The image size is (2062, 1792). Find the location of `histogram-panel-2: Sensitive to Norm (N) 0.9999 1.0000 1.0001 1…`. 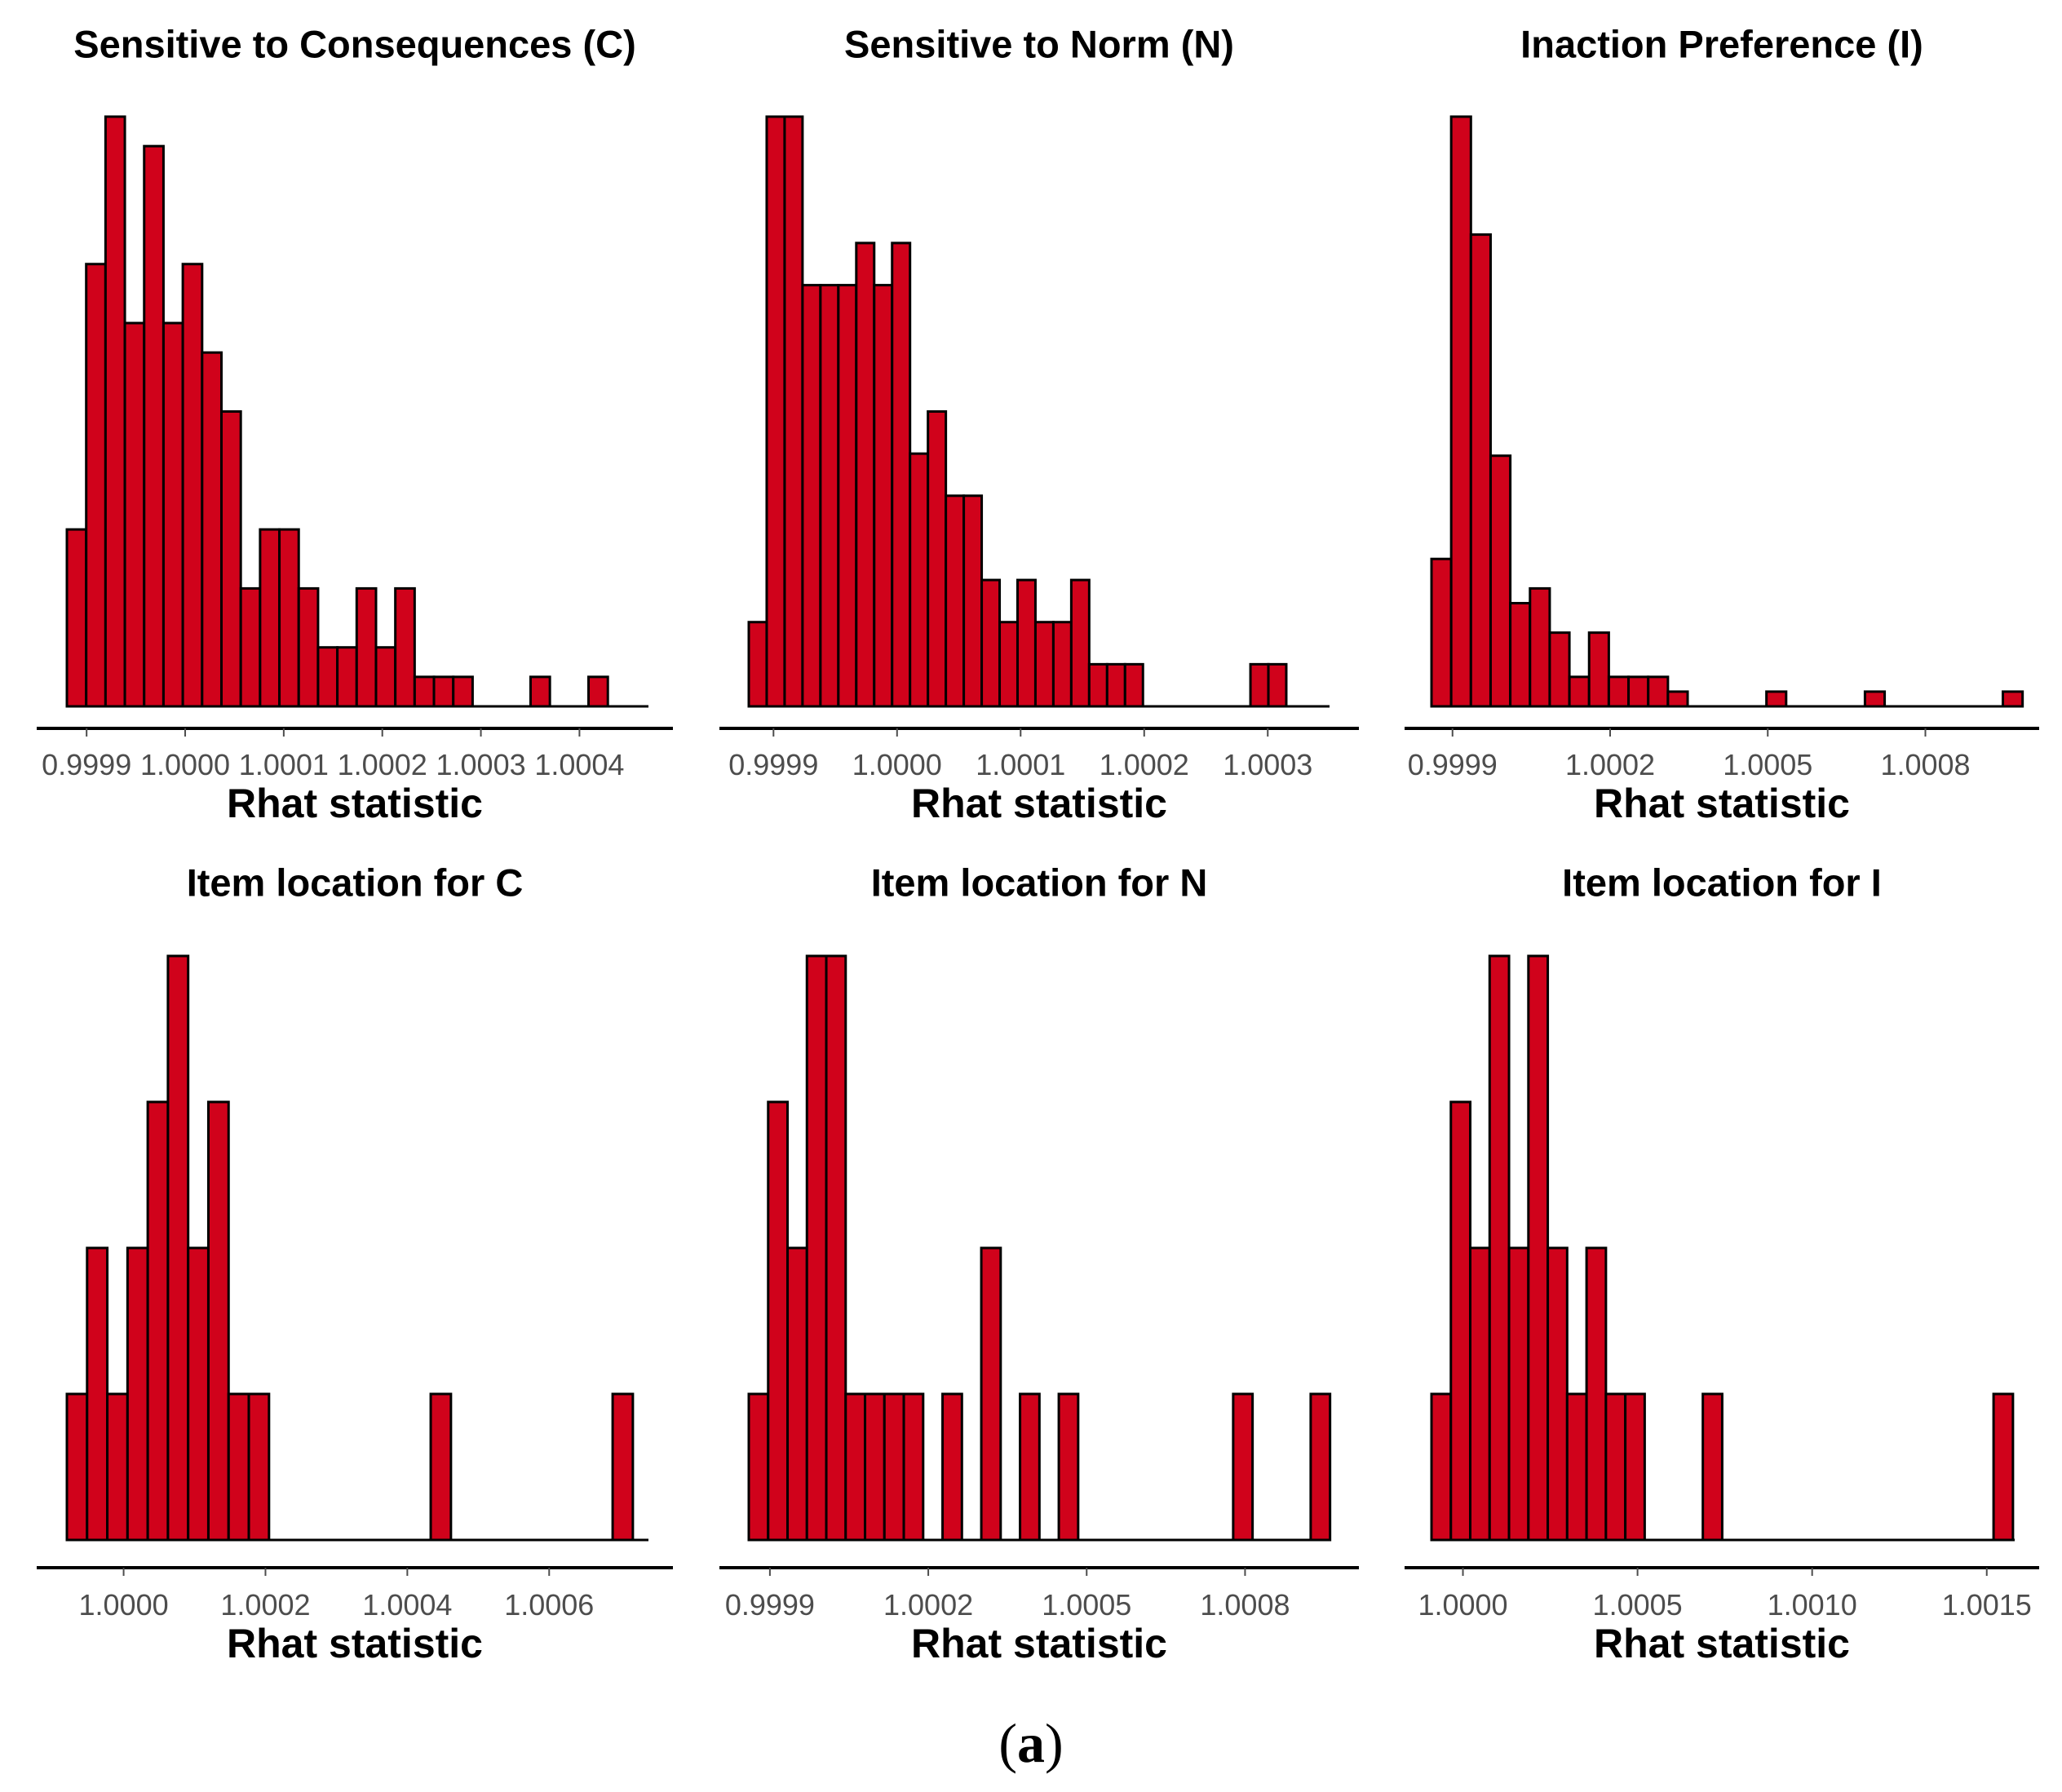

histogram-panel-2: Sensitive to Norm (N) 0.9999 1.0000 1.0001 1… is located at coordinates (1039, 424).